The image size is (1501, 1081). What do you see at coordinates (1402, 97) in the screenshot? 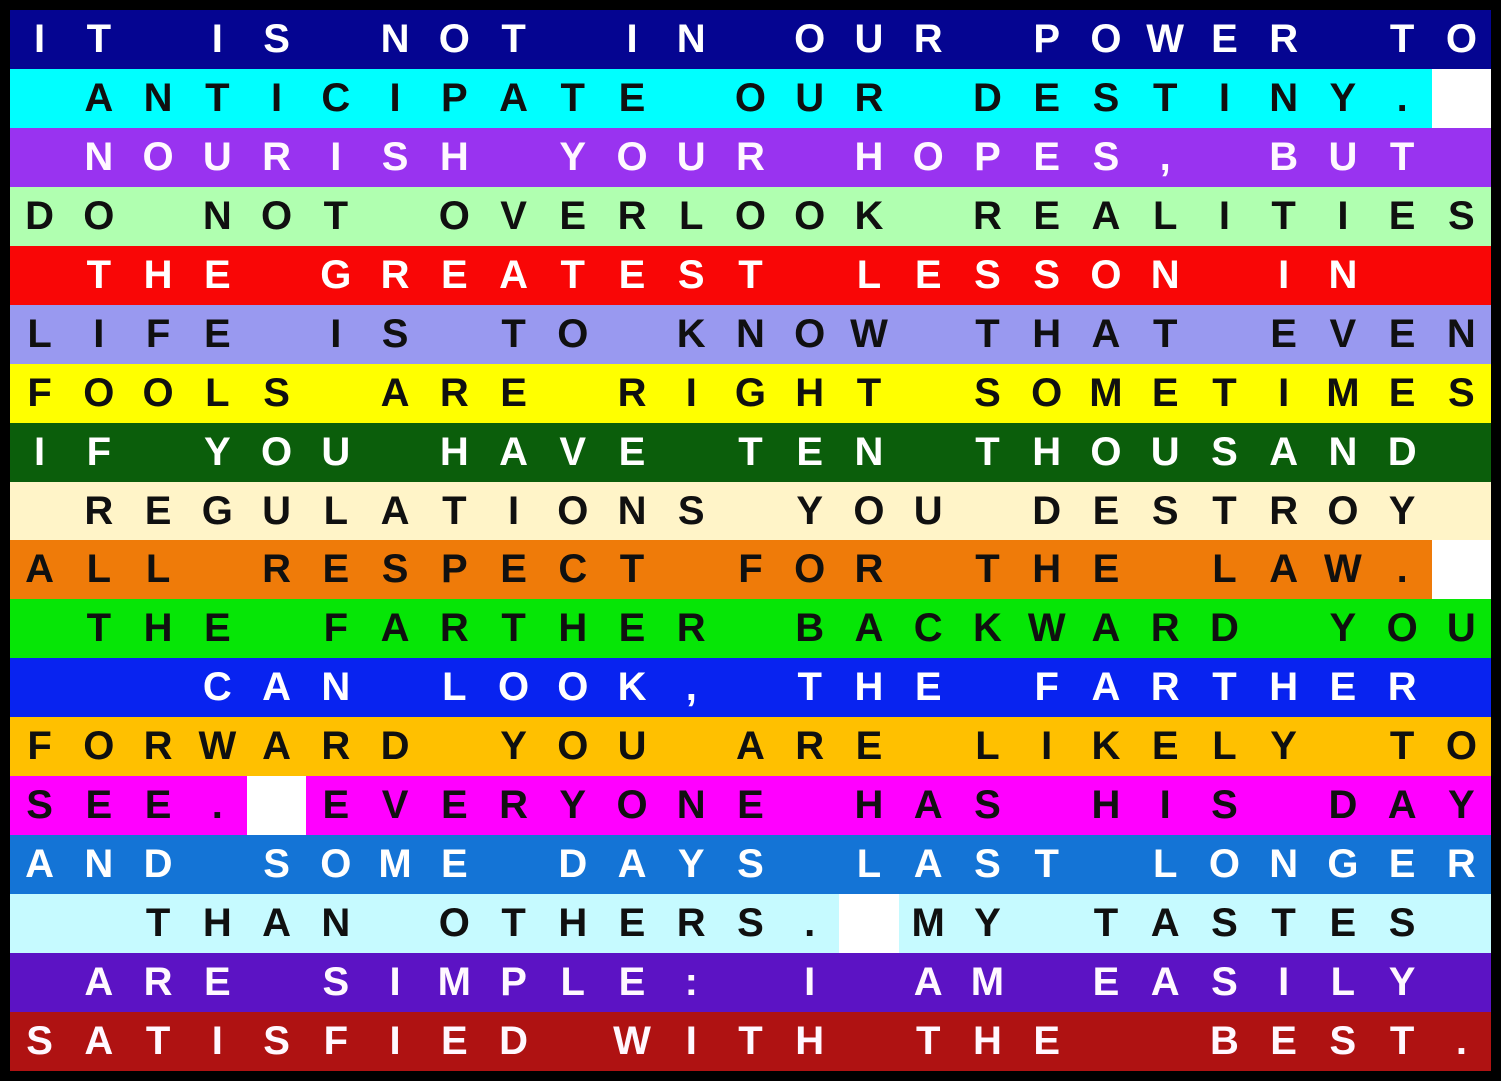
I see `letter-cell: .` at bounding box center [1402, 97].